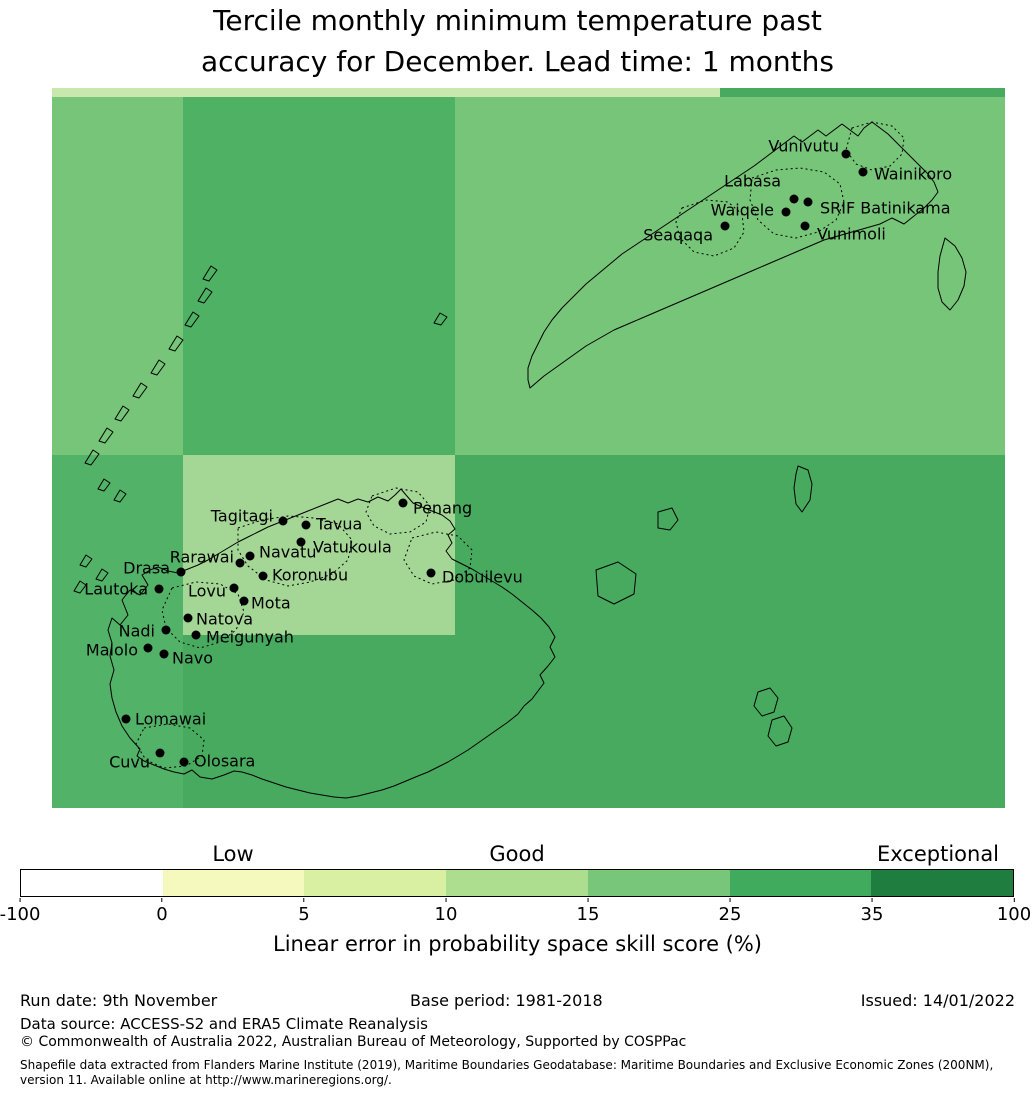 This screenshot has height=1095, width=1035. I want to click on tick-value: 35, so click(872, 914).